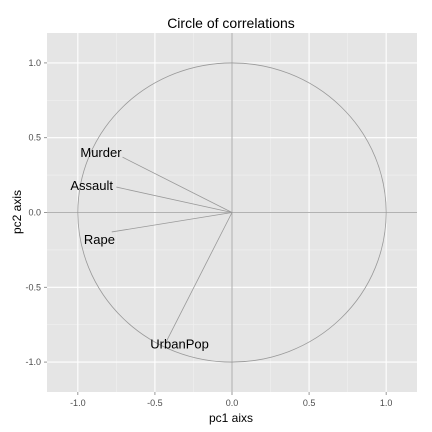 This screenshot has width=432, height=432. Describe the element at coordinates (34, 138) in the screenshot. I see `y-tick-label: 0.5` at that location.